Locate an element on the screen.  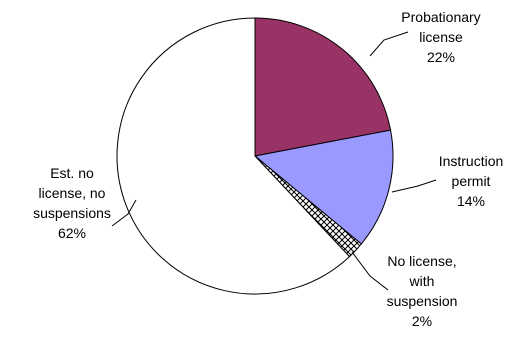
slice-label-line: permit is located at coordinates (471, 181).